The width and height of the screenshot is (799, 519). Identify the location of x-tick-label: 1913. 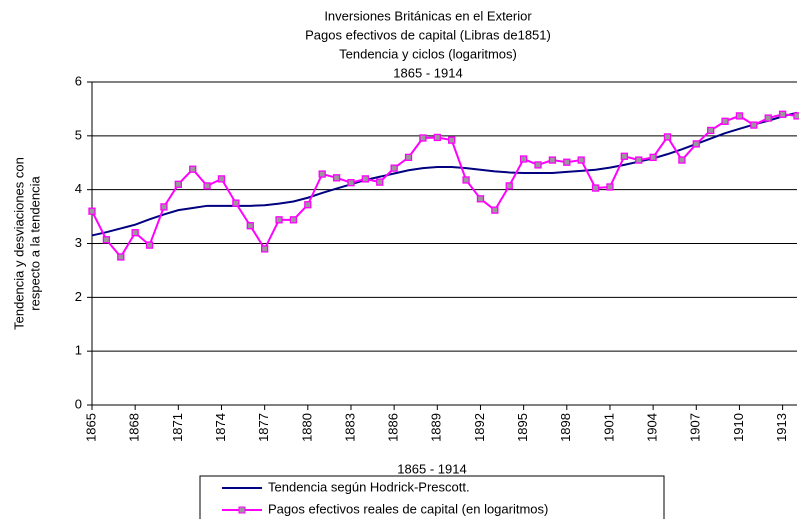
(781, 427).